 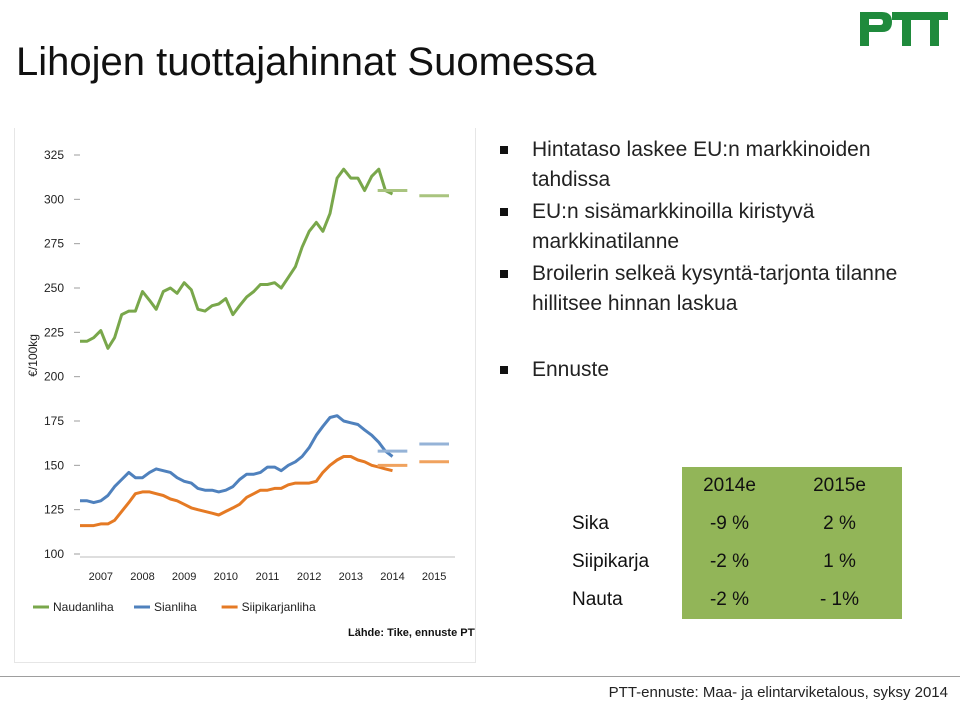 What do you see at coordinates (392, 577) in the screenshot?
I see `x-tick-label: 2014` at bounding box center [392, 577].